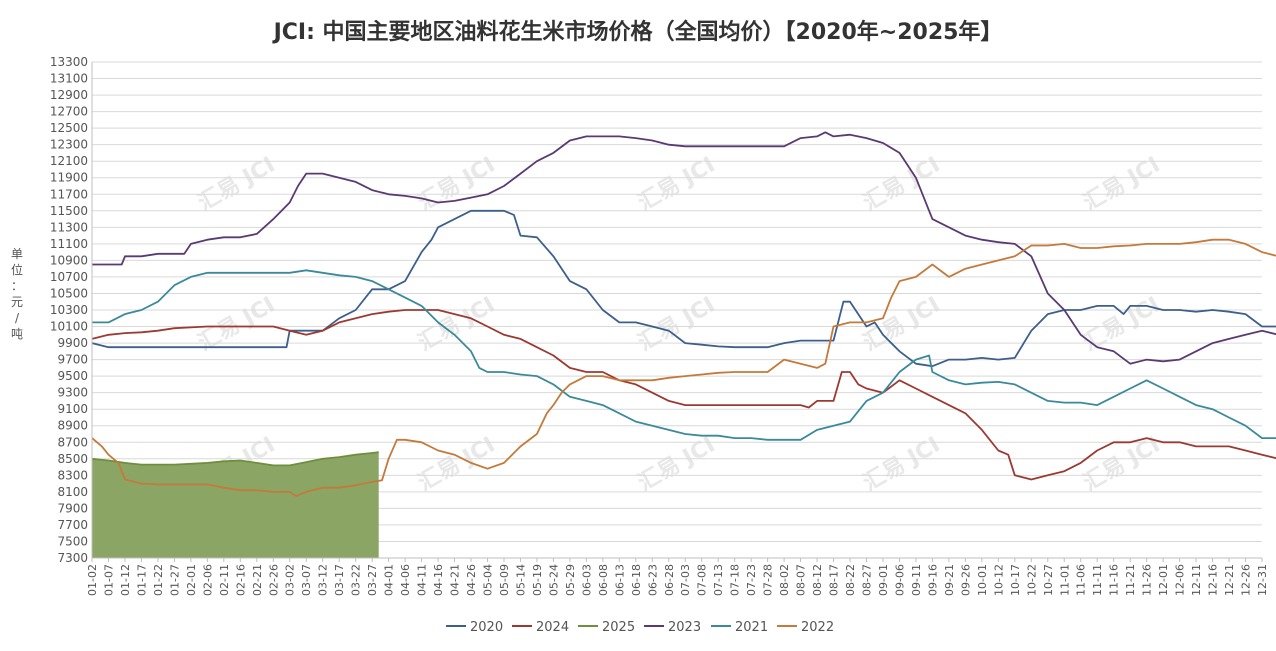 Image resolution: width=1276 pixels, height=651 pixels. I want to click on y-tick-label: 10100, so click(69, 327).